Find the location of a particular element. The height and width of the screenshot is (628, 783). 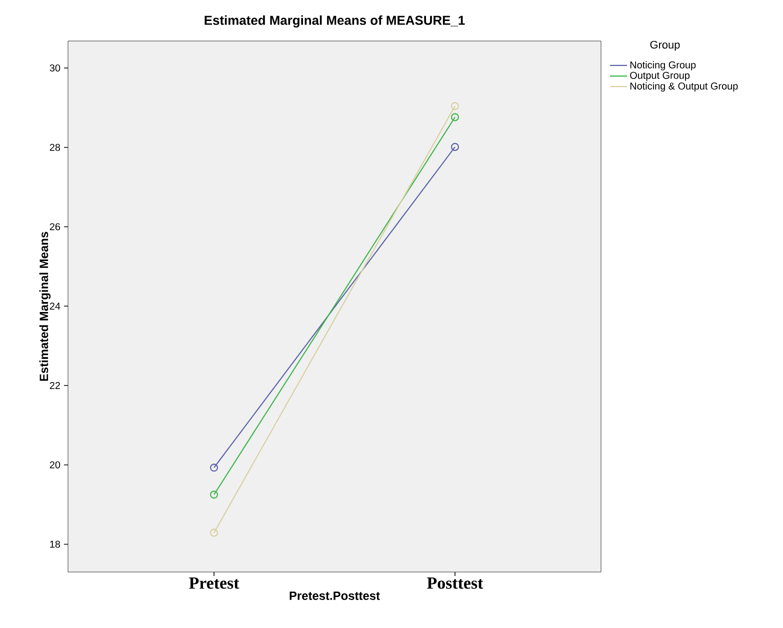

x-axis-title: Pretest.Posttest is located at coordinates (335, 596).